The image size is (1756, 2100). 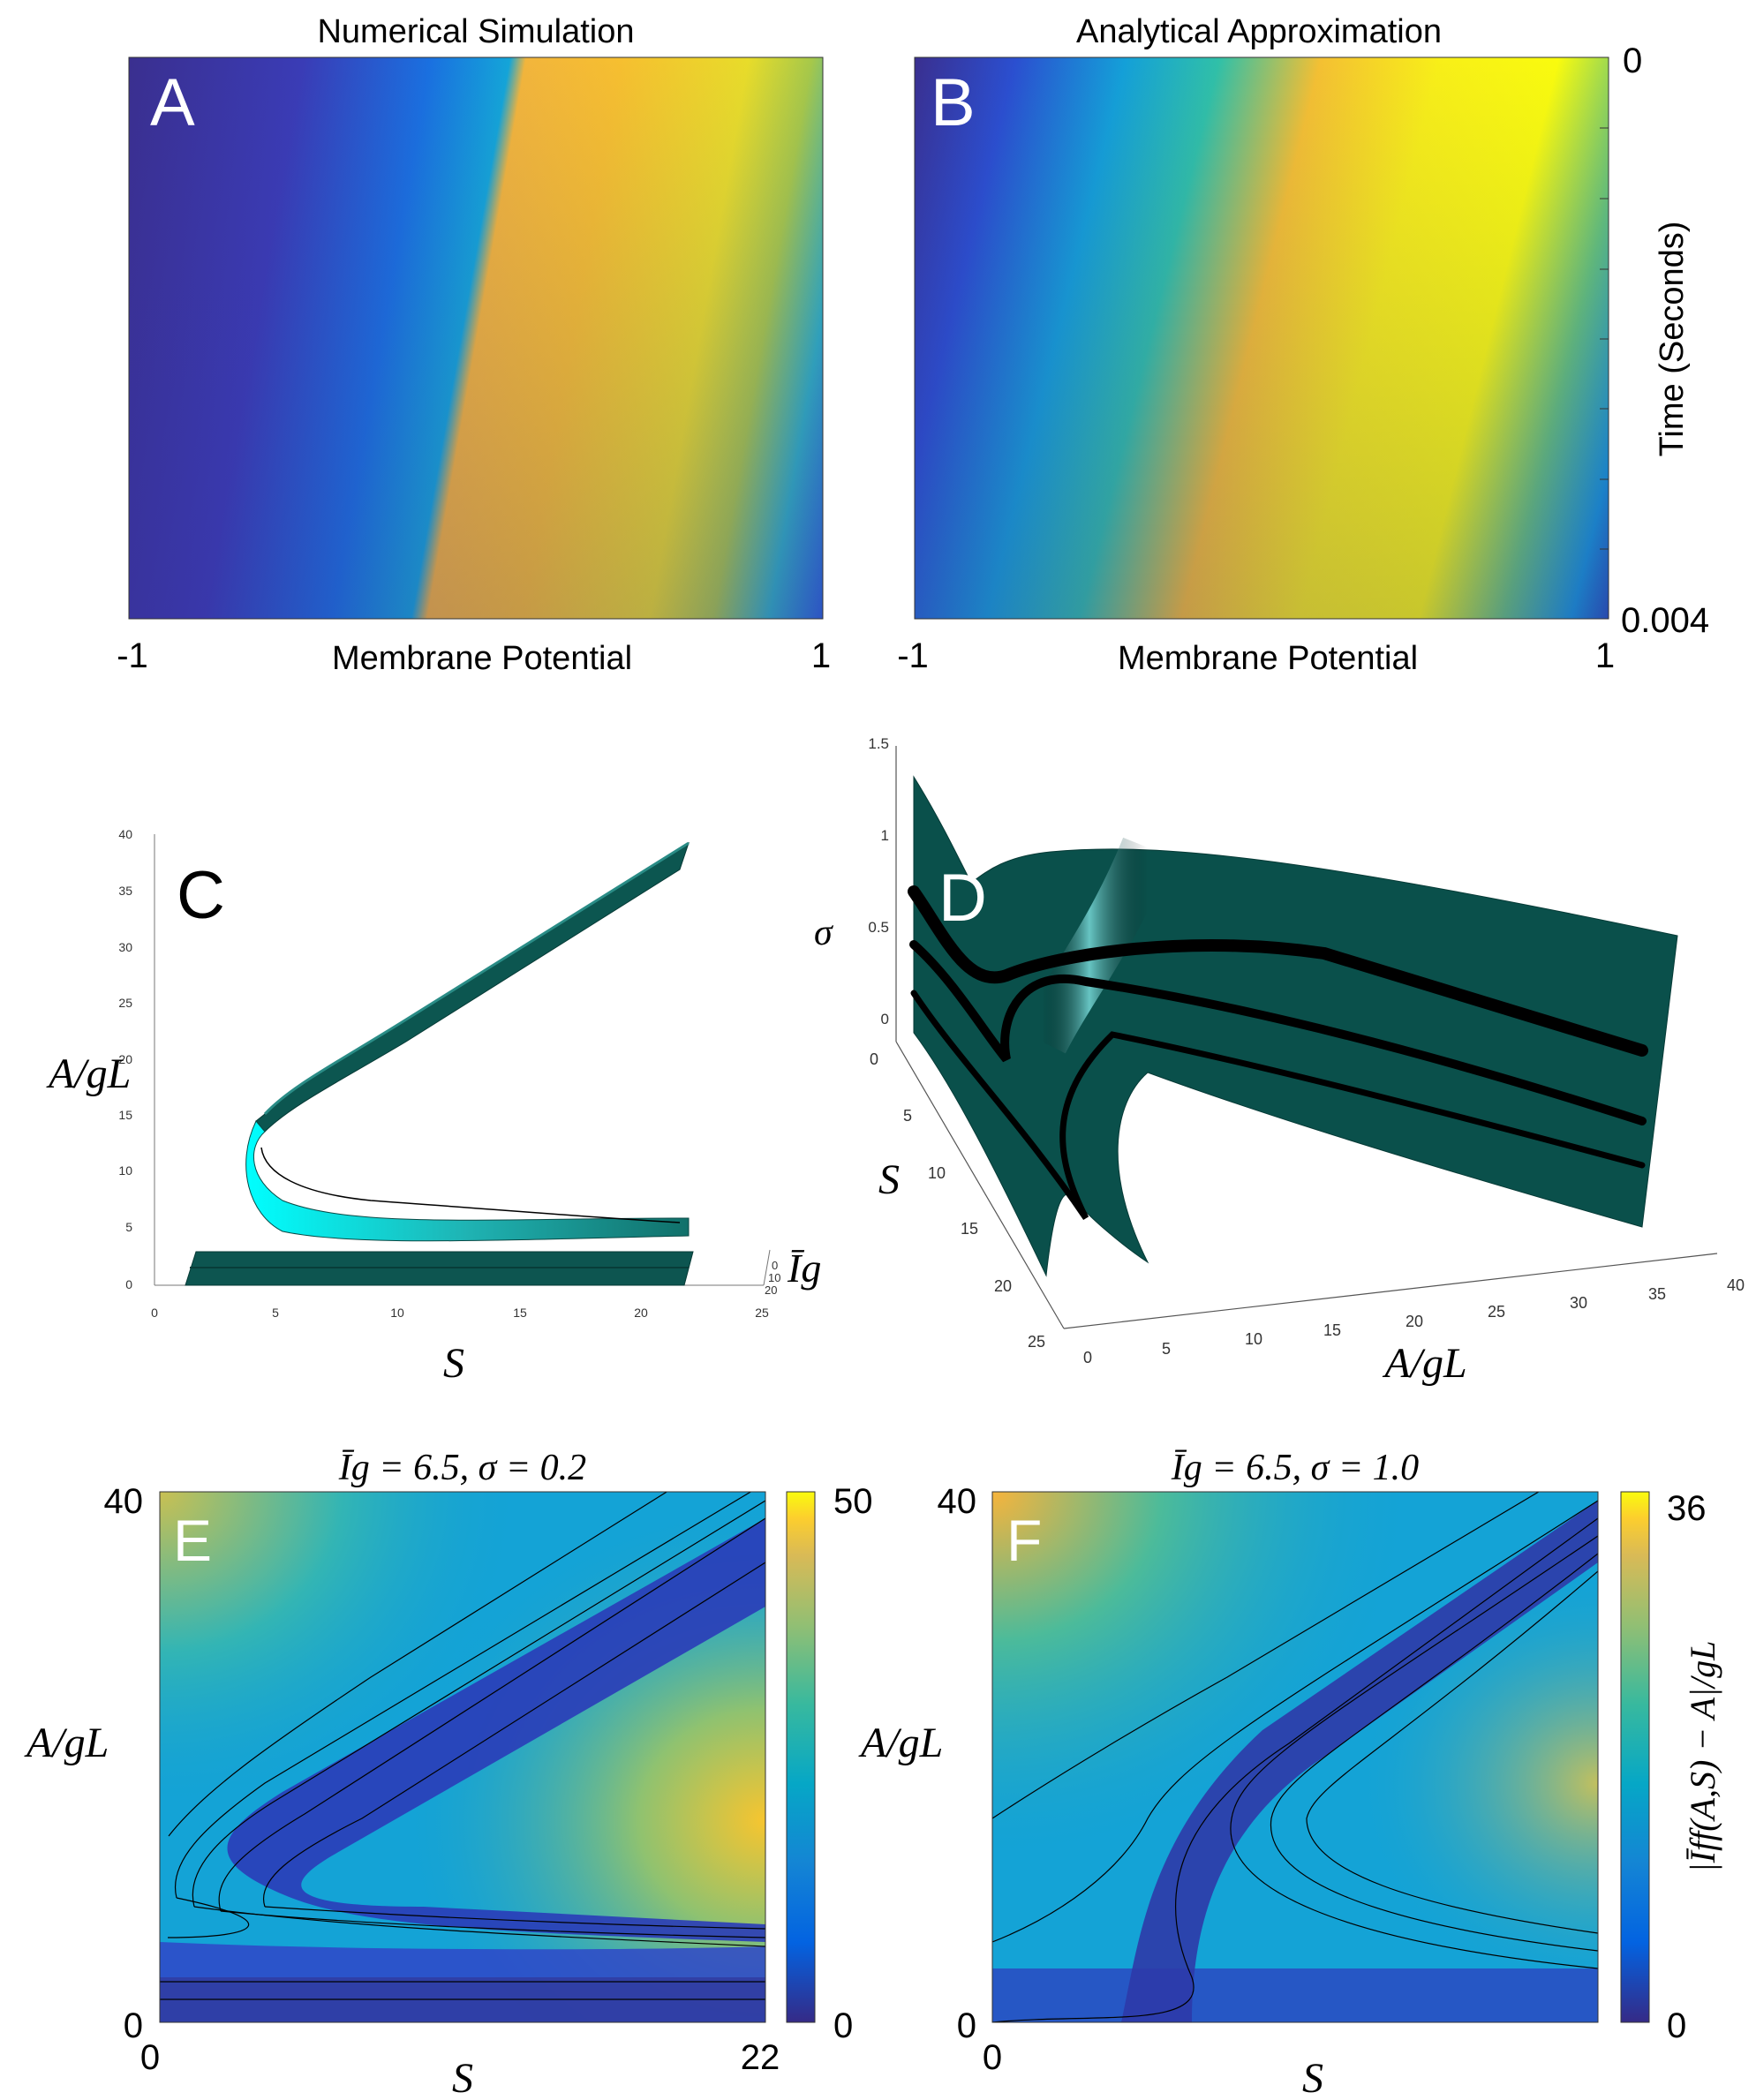 I want to click on panel-e-xtick-min: 0, so click(x=150, y=2057).